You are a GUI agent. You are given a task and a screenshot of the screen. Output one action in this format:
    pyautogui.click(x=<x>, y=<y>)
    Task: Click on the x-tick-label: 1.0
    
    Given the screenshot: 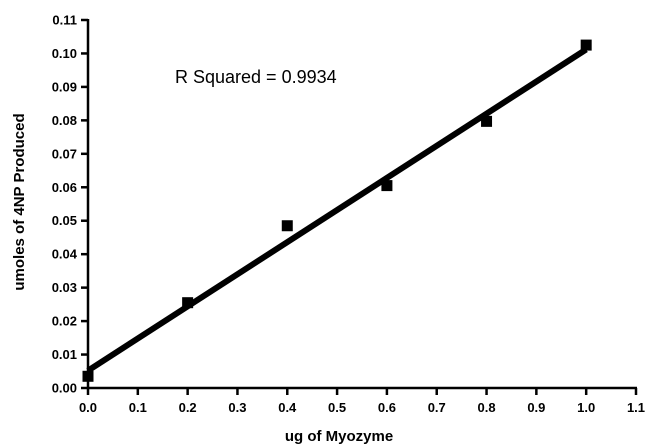 What is the action you would take?
    pyautogui.click(x=586, y=407)
    